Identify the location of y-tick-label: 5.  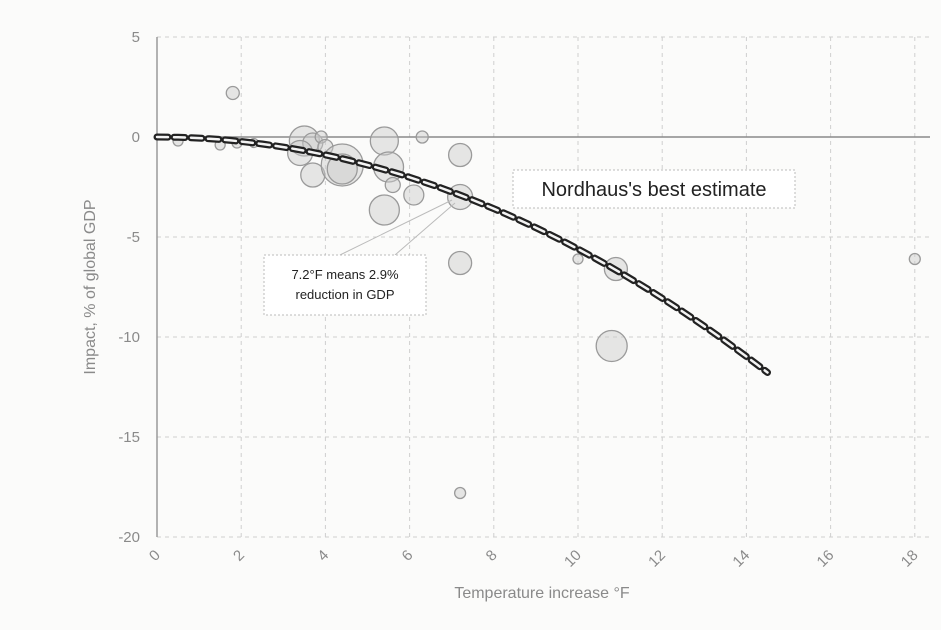
(136, 37).